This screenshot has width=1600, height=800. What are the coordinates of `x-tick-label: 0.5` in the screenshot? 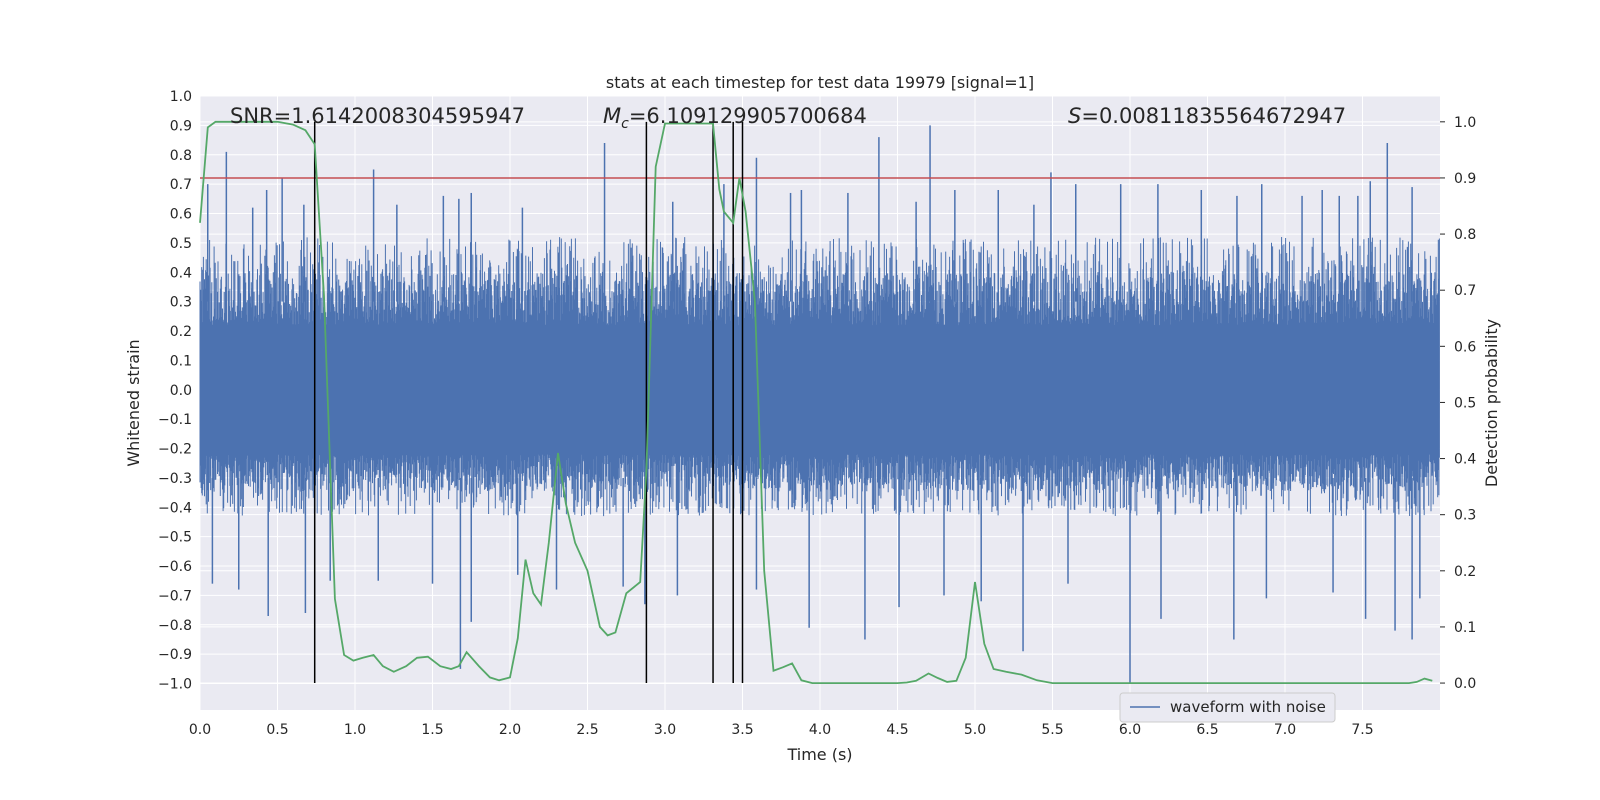 It's located at (277, 730).